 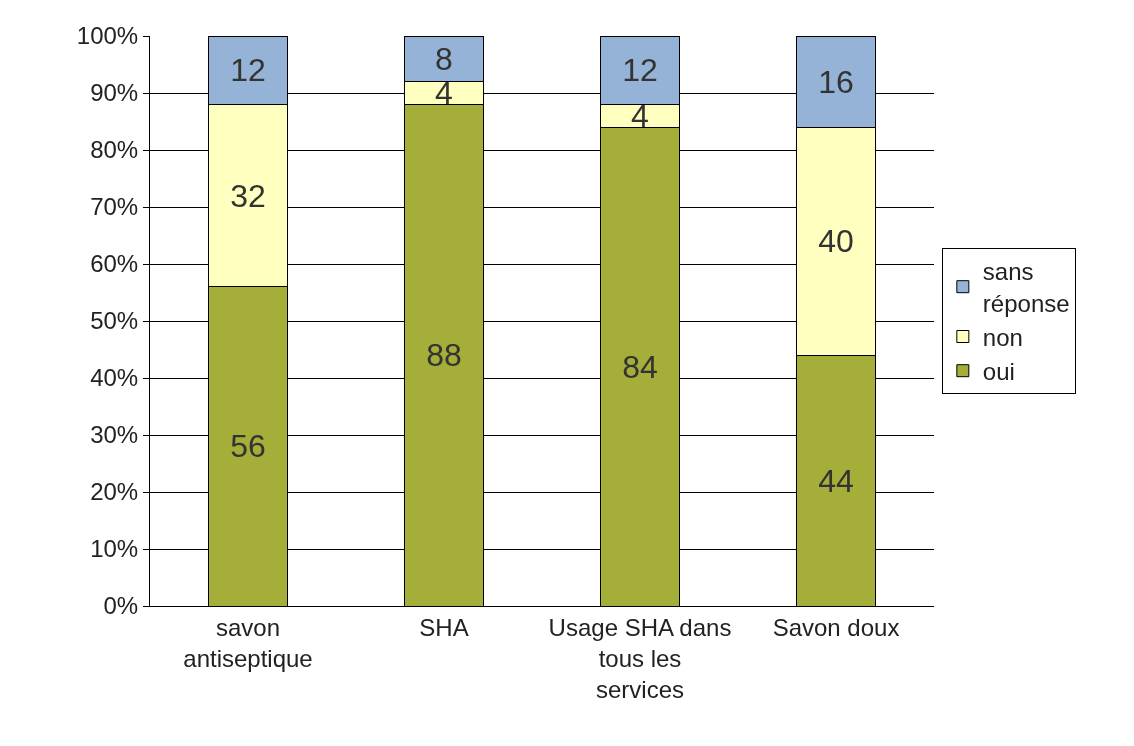 What do you see at coordinates (248, 642) in the screenshot?
I see `x-tick-label: savon antiseptique` at bounding box center [248, 642].